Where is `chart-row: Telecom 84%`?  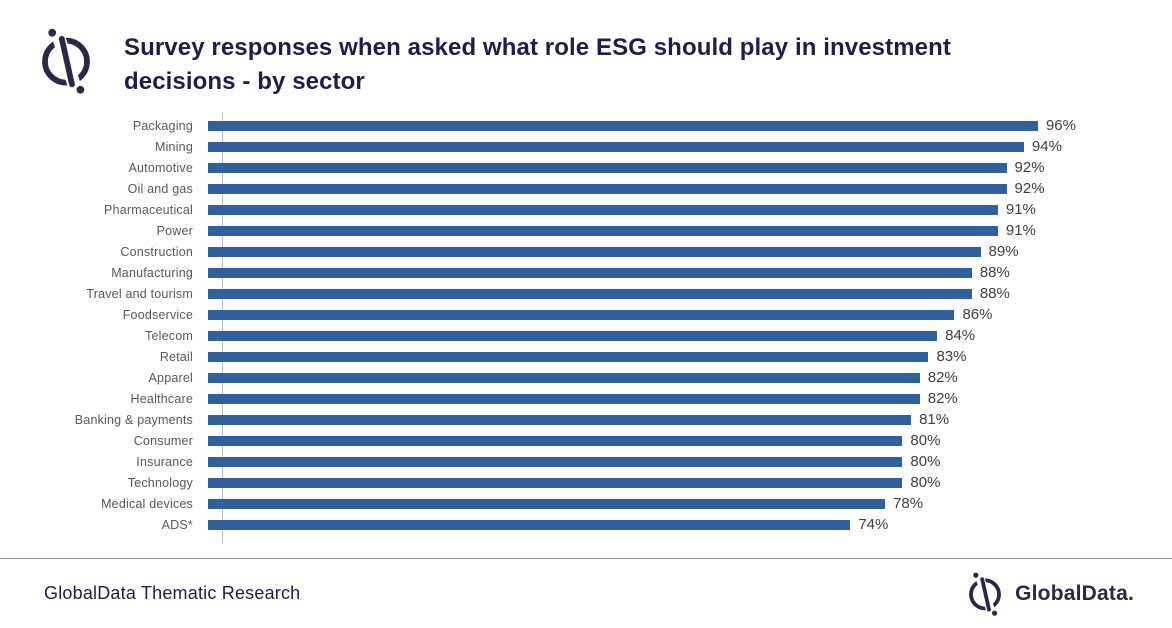
chart-row: Telecom 84% is located at coordinates (545, 335).